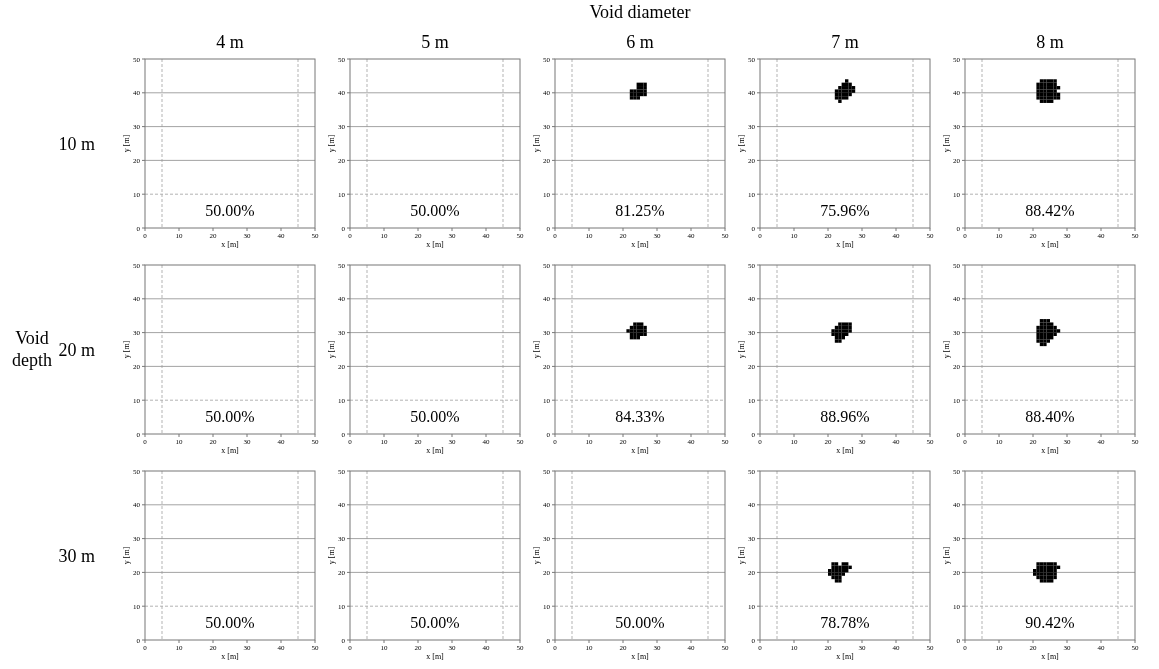 Image resolution: width=1159 pixels, height=669 pixels. What do you see at coordinates (640, 12) in the screenshot?
I see `chart-title: Void diameter` at bounding box center [640, 12].